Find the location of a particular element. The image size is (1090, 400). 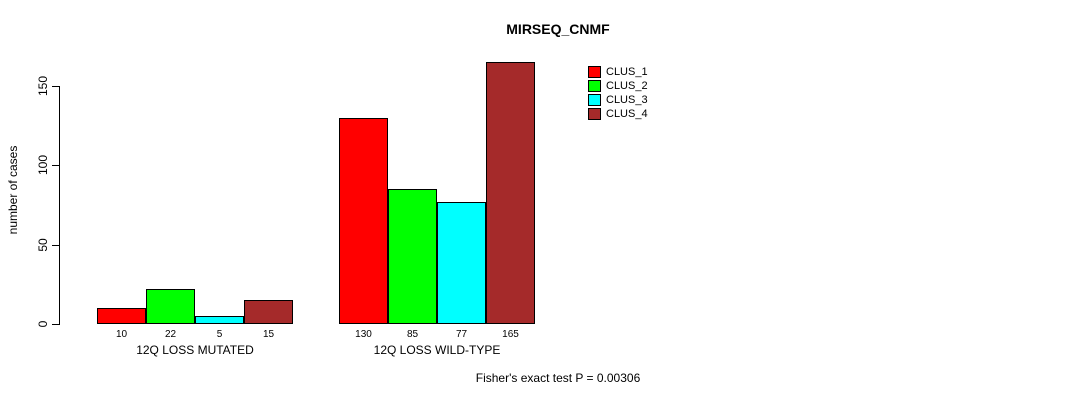

y-tick-label: 100 is located at coordinates (43, 165).